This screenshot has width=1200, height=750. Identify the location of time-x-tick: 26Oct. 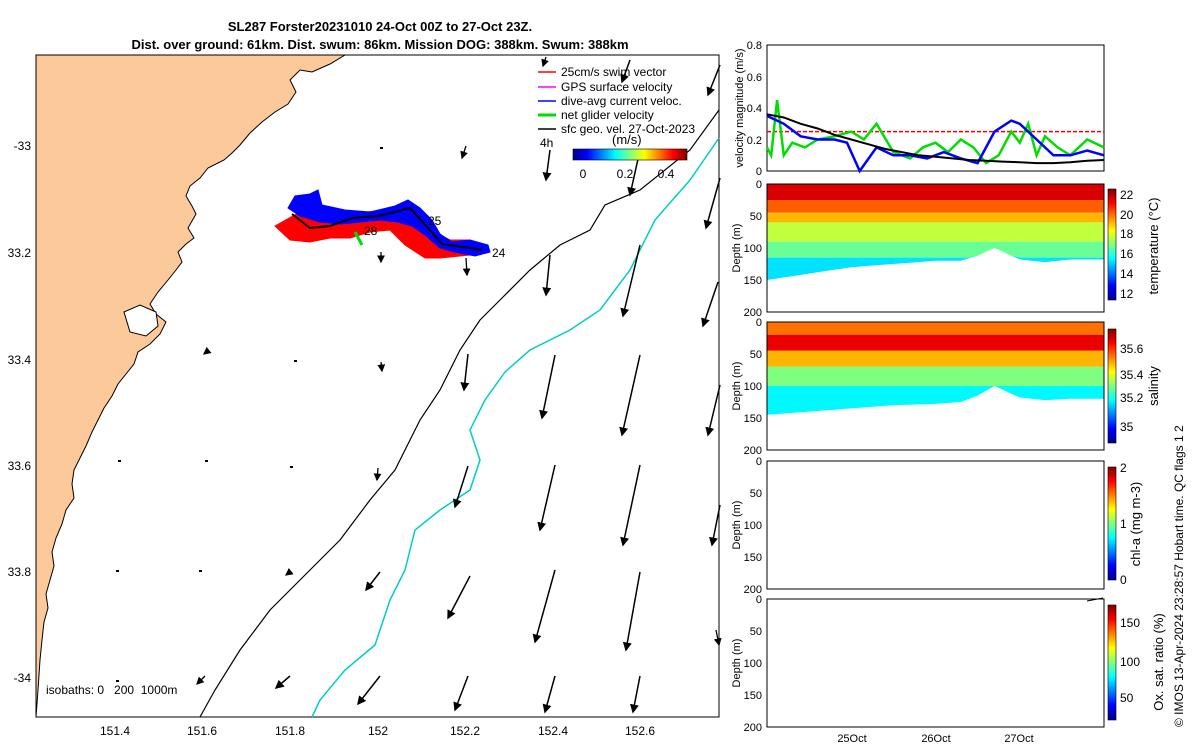
(935, 739).